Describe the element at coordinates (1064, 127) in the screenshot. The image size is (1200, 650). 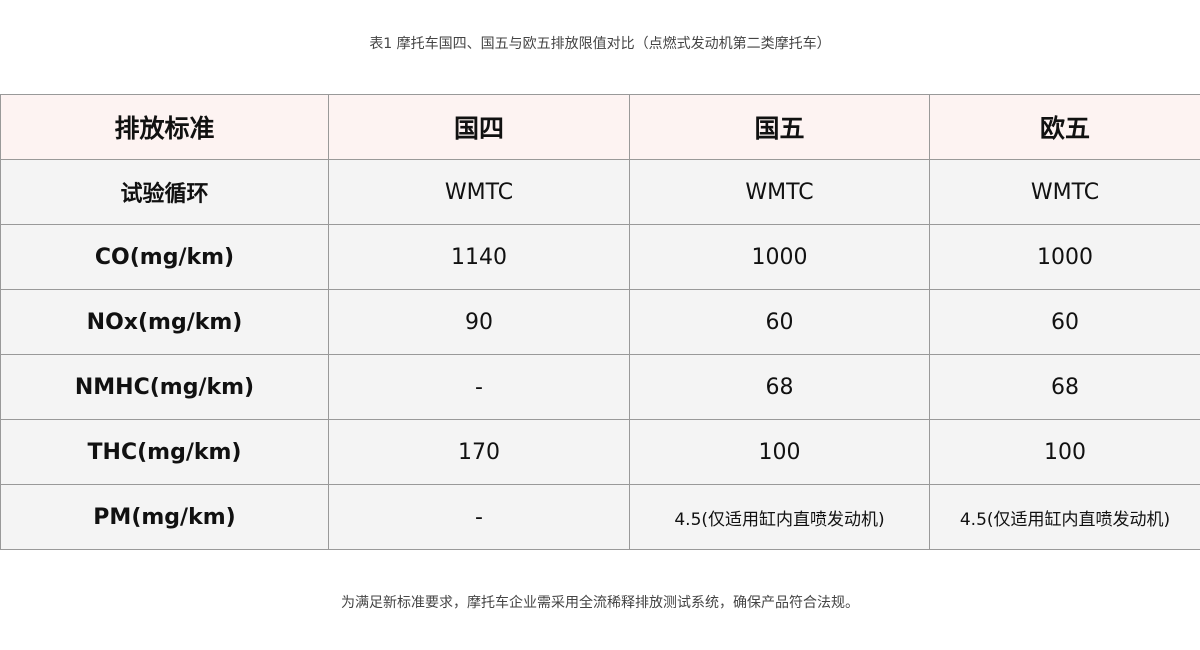
I see `header-euro5: 欧五` at that location.